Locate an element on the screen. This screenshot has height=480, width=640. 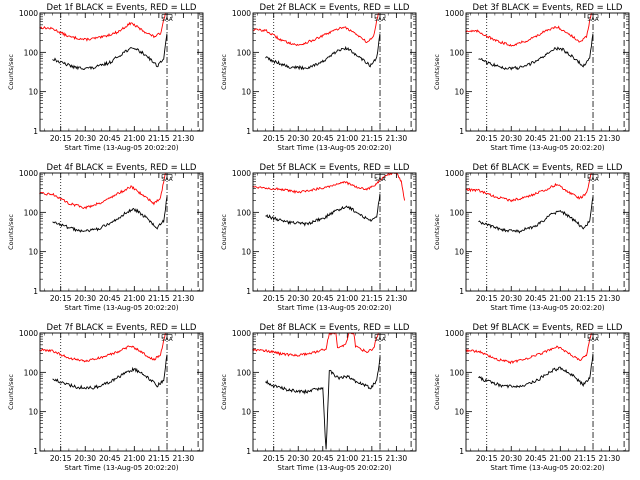
panel-title: Det 6f BLACK = Events, RED = LLD is located at coordinates (548, 168).